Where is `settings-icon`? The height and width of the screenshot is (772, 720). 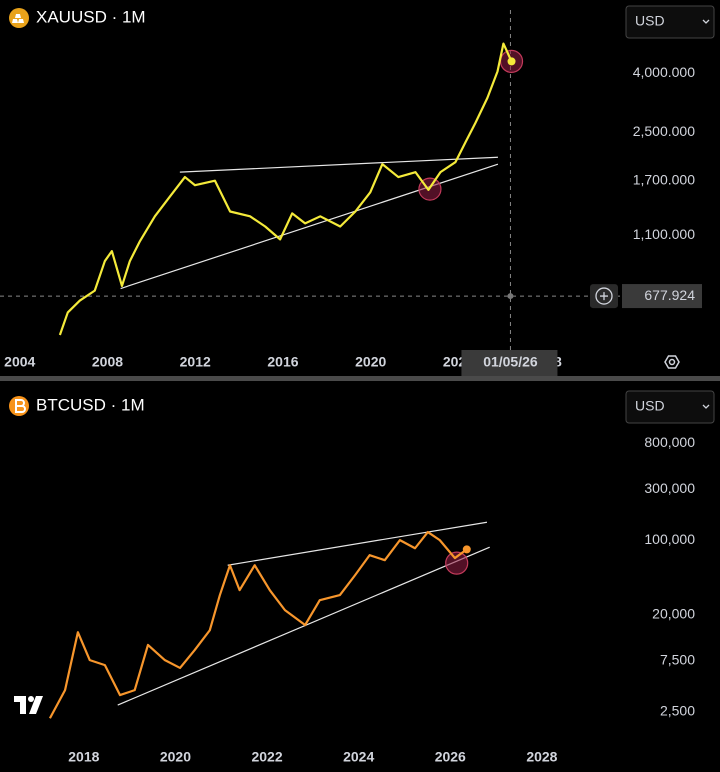 settings-icon is located at coordinates (672, 362).